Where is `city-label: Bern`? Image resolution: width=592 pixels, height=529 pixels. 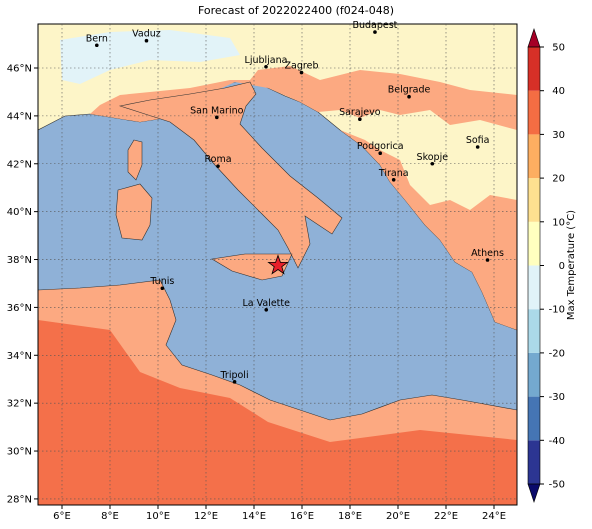 city-label: Bern is located at coordinates (97, 38).